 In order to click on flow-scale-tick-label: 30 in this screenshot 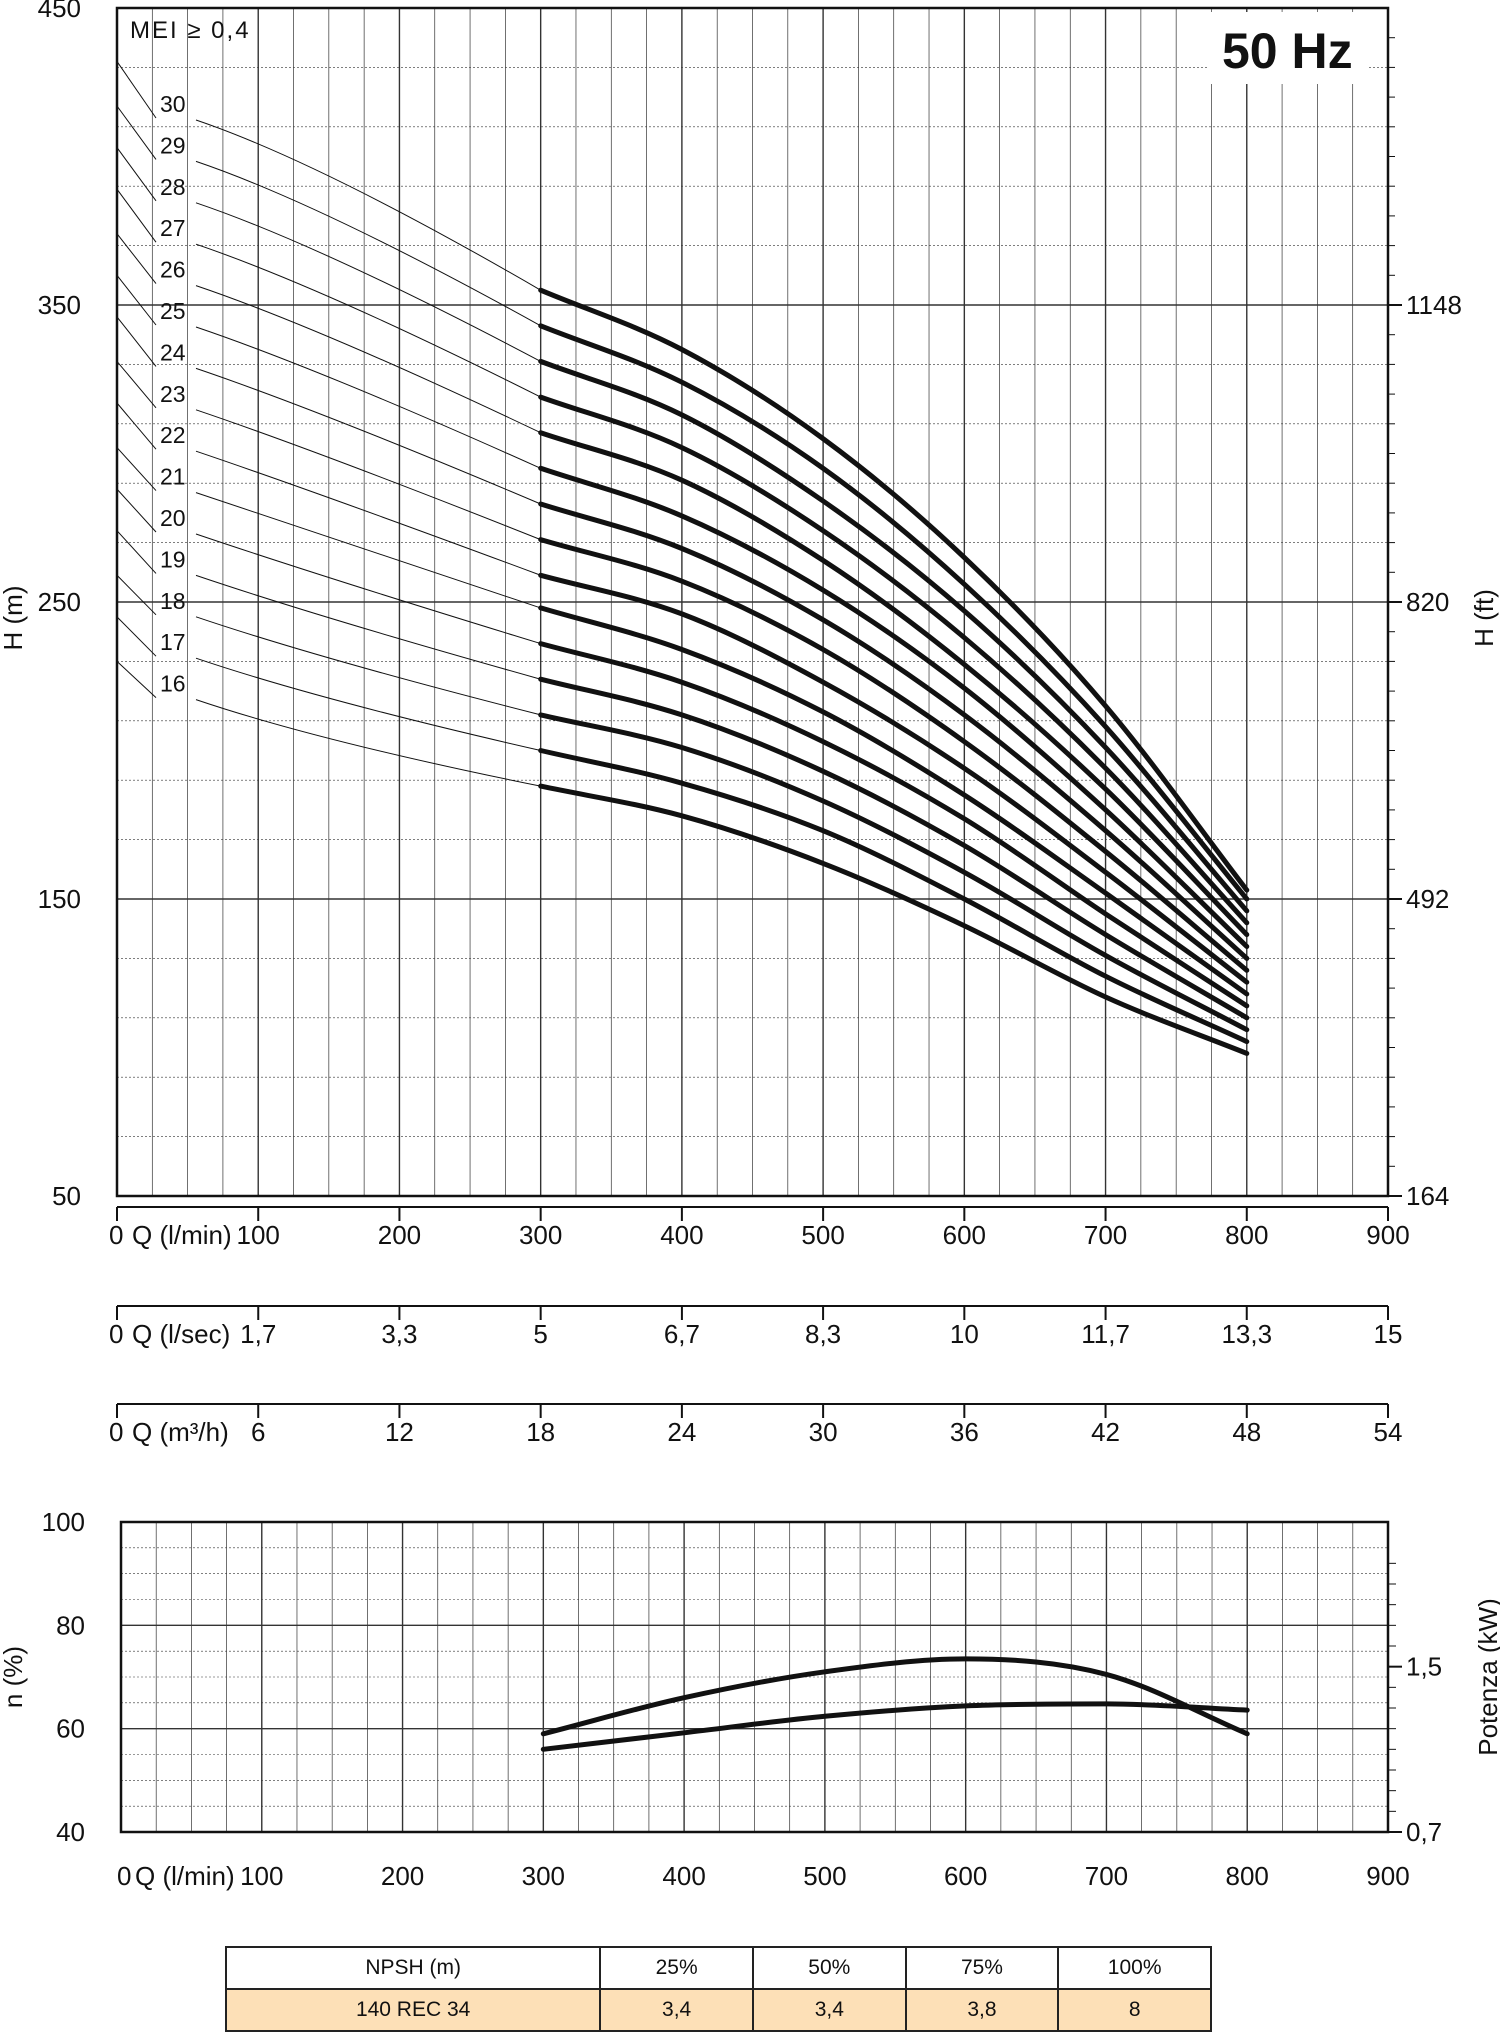, I will do `click(823, 1432)`.